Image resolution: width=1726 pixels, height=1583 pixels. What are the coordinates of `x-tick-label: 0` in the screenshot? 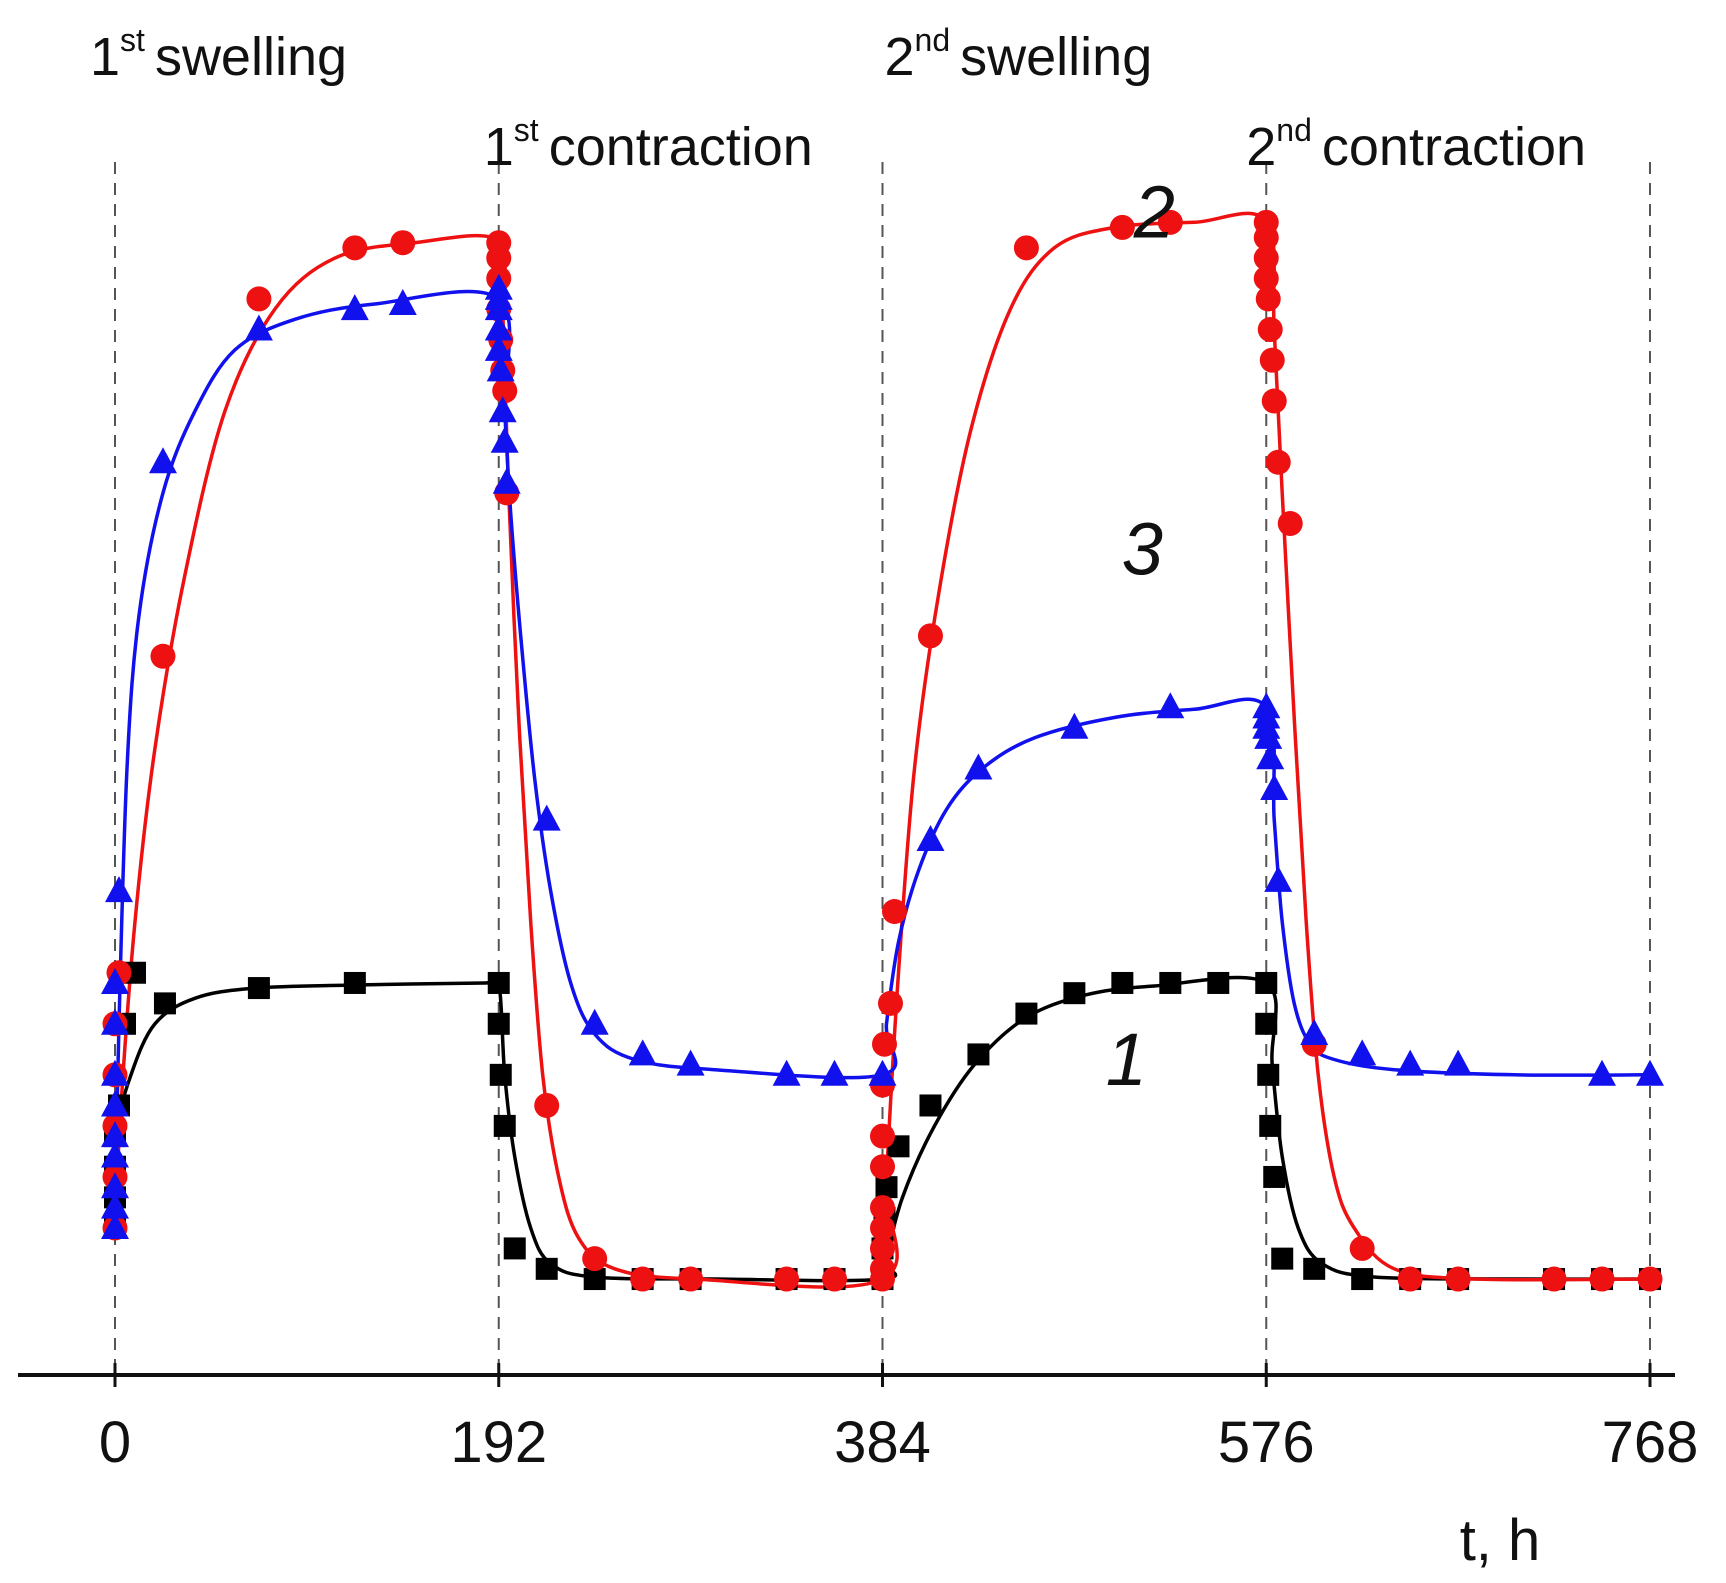 It's located at (115, 1442).